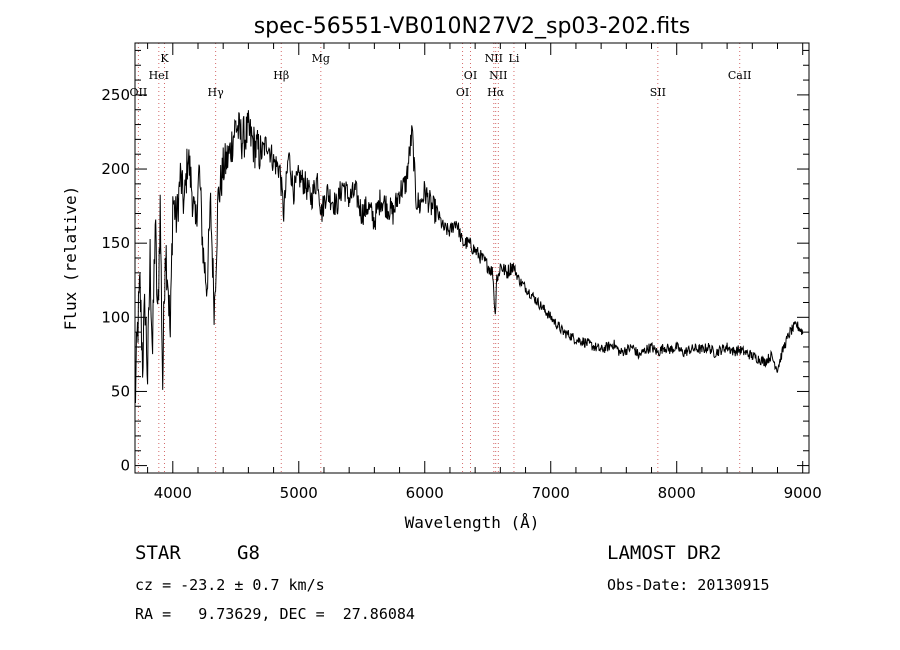  What do you see at coordinates (216, 92) in the screenshot?
I see `spectral-line-label: Hγ` at bounding box center [216, 92].